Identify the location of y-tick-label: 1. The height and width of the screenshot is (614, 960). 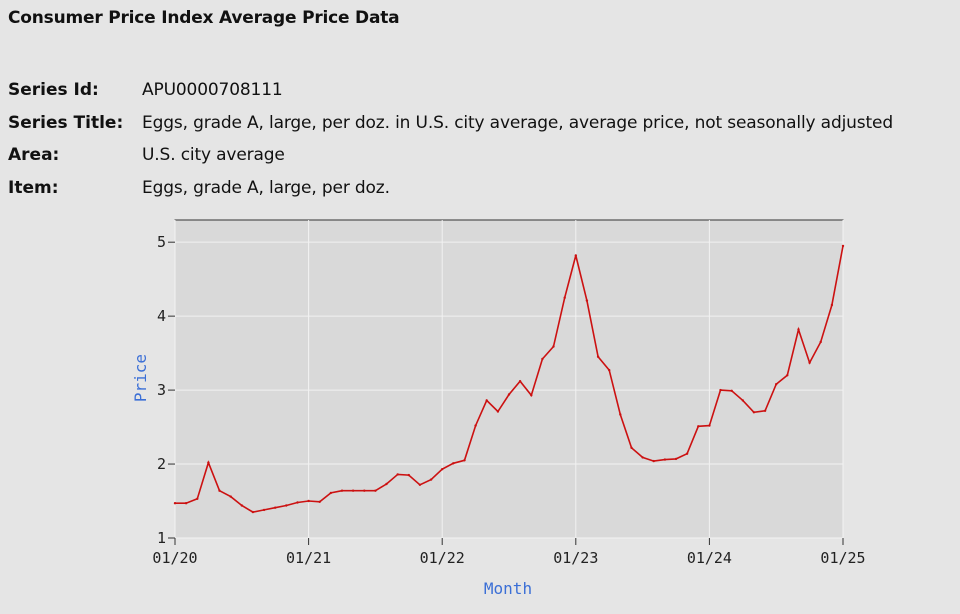
(161, 538).